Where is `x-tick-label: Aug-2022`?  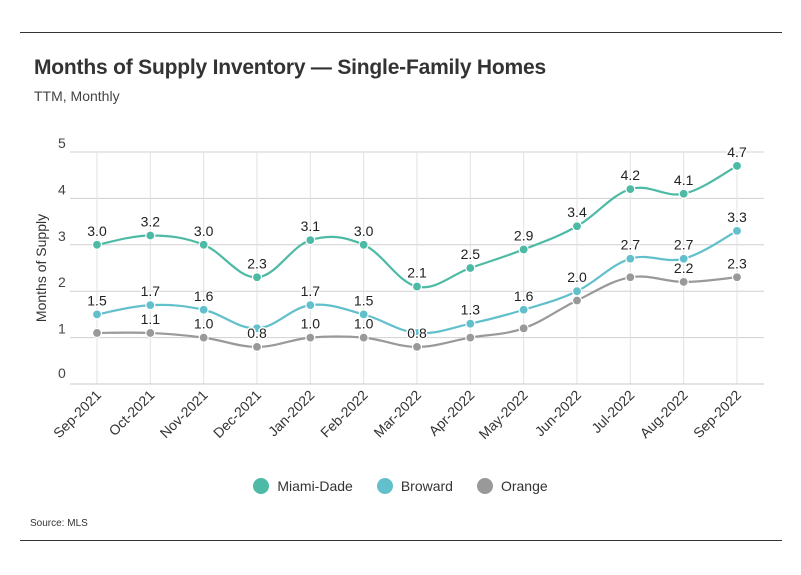 x-tick-label: Aug-2022 is located at coordinates (664, 414).